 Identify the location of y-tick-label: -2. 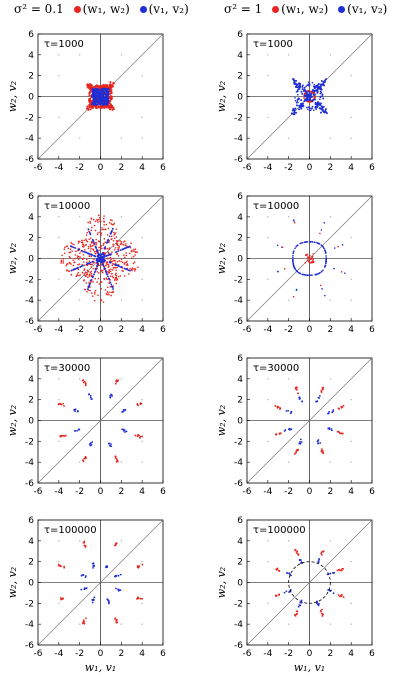
(29, 118).